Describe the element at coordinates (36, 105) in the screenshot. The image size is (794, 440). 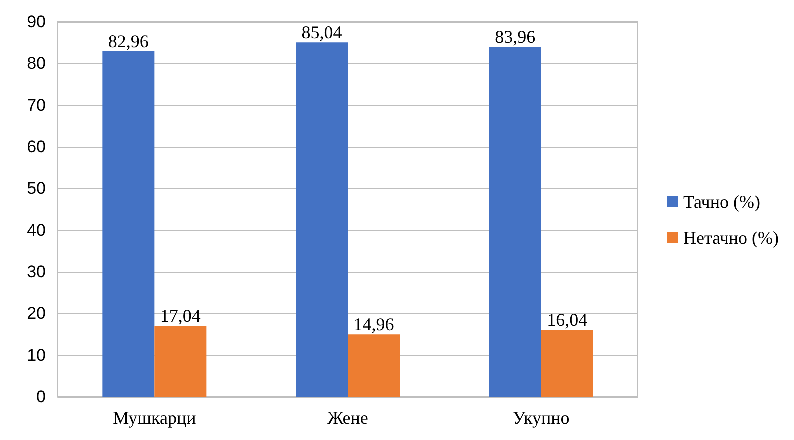
I see `y-tick-label: 70` at that location.